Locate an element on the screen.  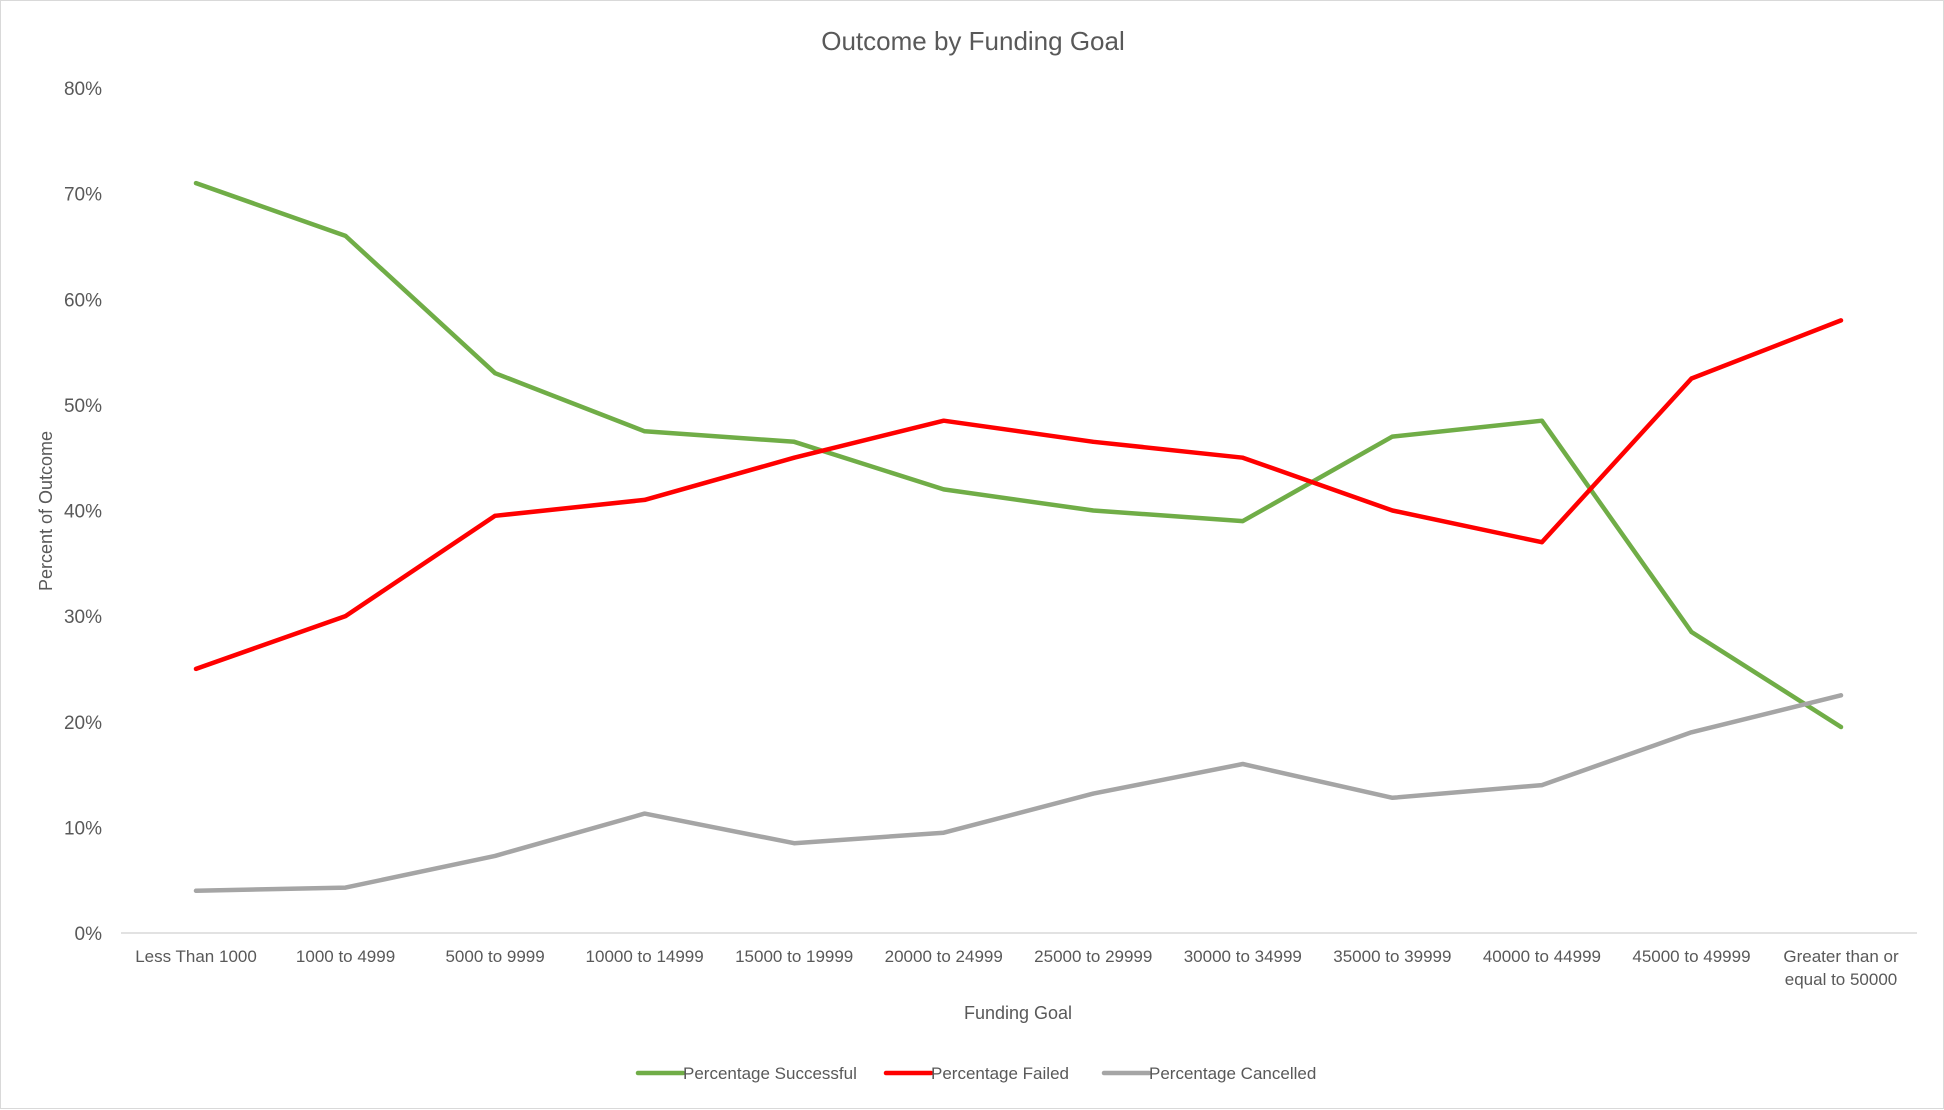
y-tick-label: 30% is located at coordinates (83, 617).